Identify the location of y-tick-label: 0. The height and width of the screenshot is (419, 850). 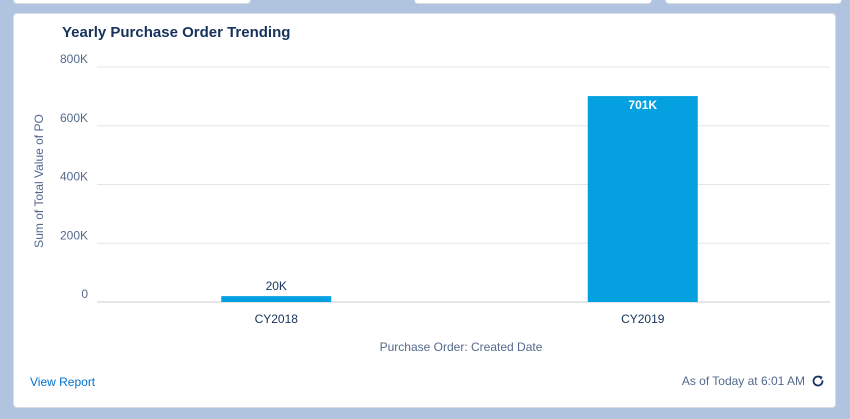
(84, 294).